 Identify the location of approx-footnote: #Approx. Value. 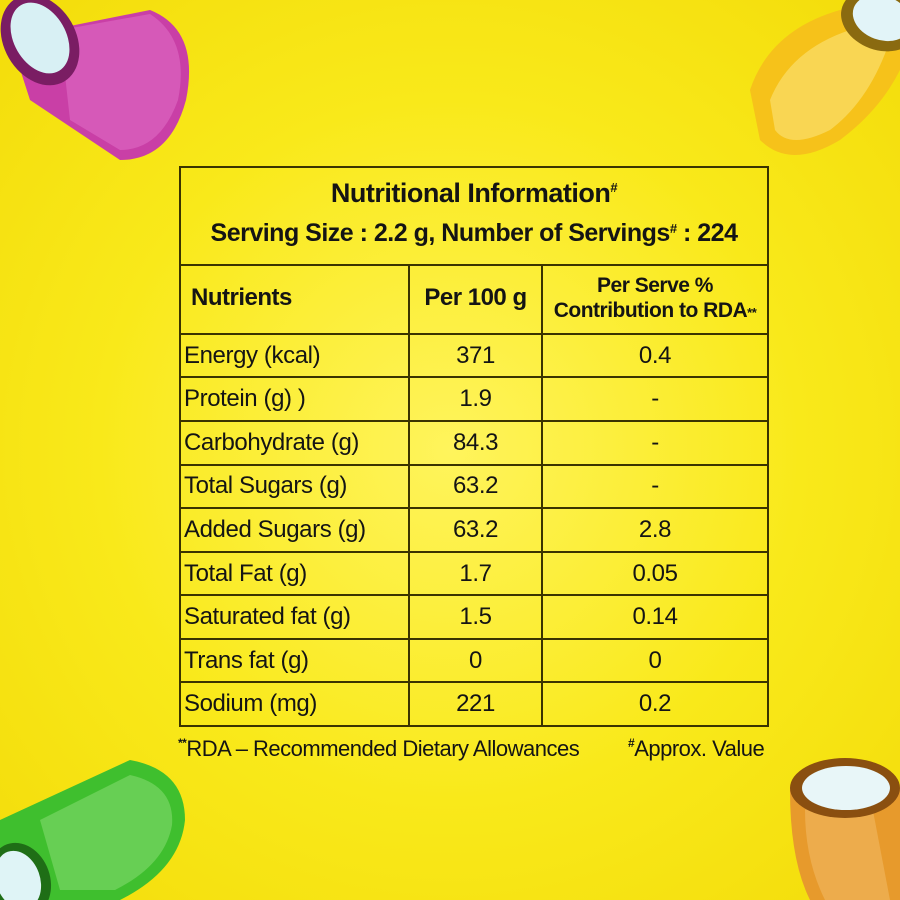
(696, 749).